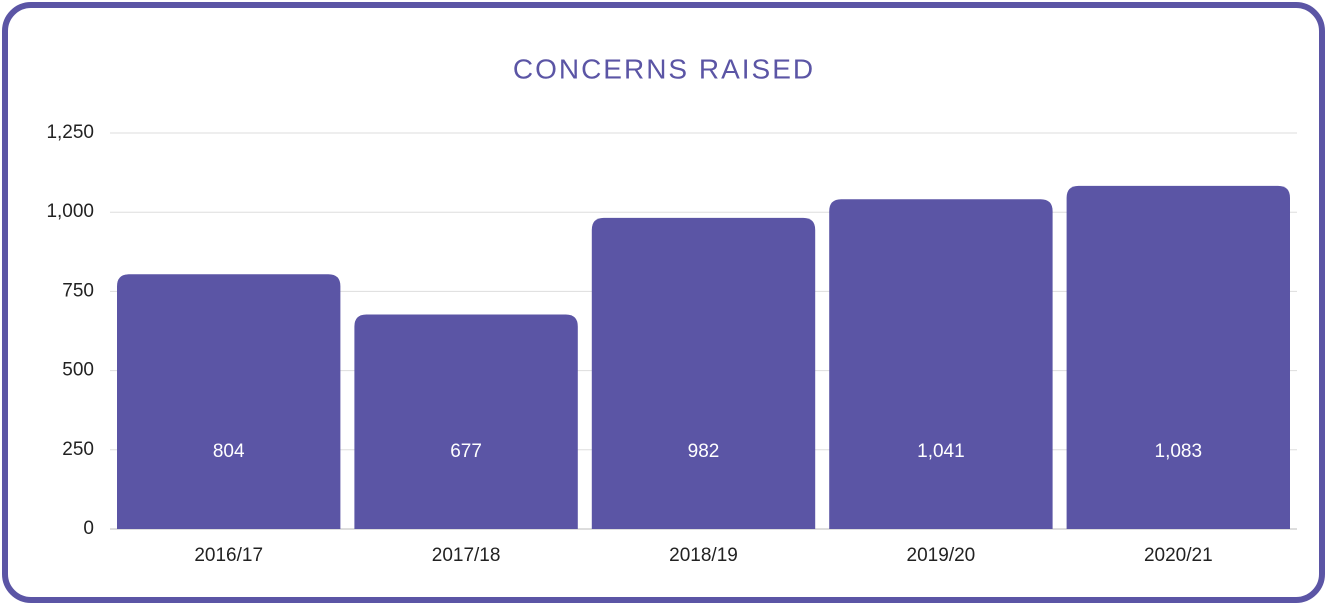 The height and width of the screenshot is (610, 1327). What do you see at coordinates (70, 211) in the screenshot?
I see `y-tick-label: 1,000` at bounding box center [70, 211].